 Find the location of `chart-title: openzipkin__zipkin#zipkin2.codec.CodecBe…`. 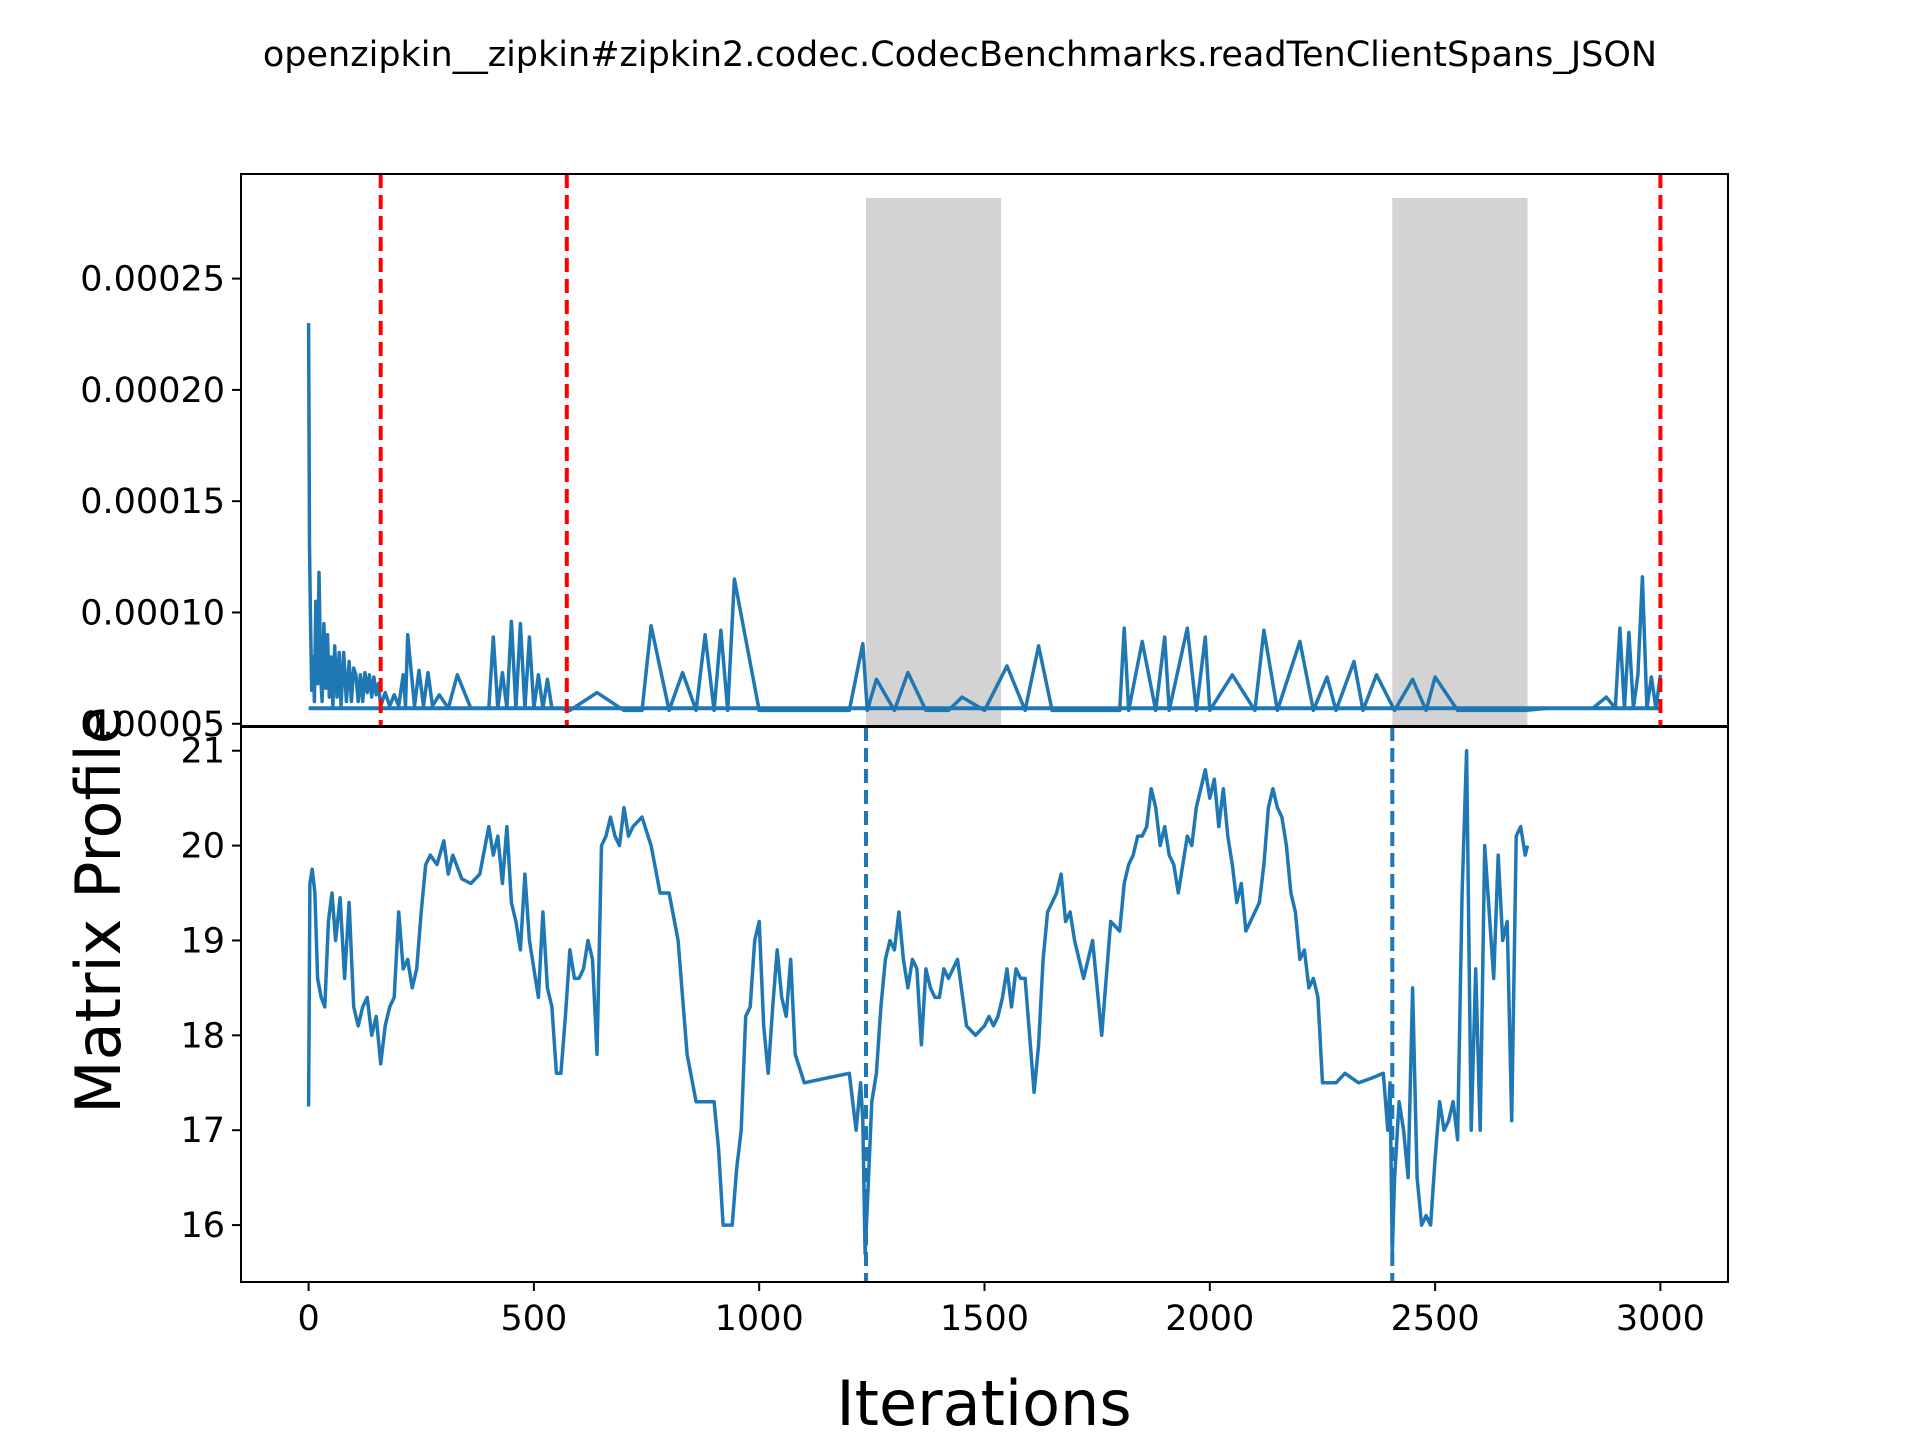

chart-title: openzipkin__zipkin#zipkin2.codec.CodecBe… is located at coordinates (960, 55).